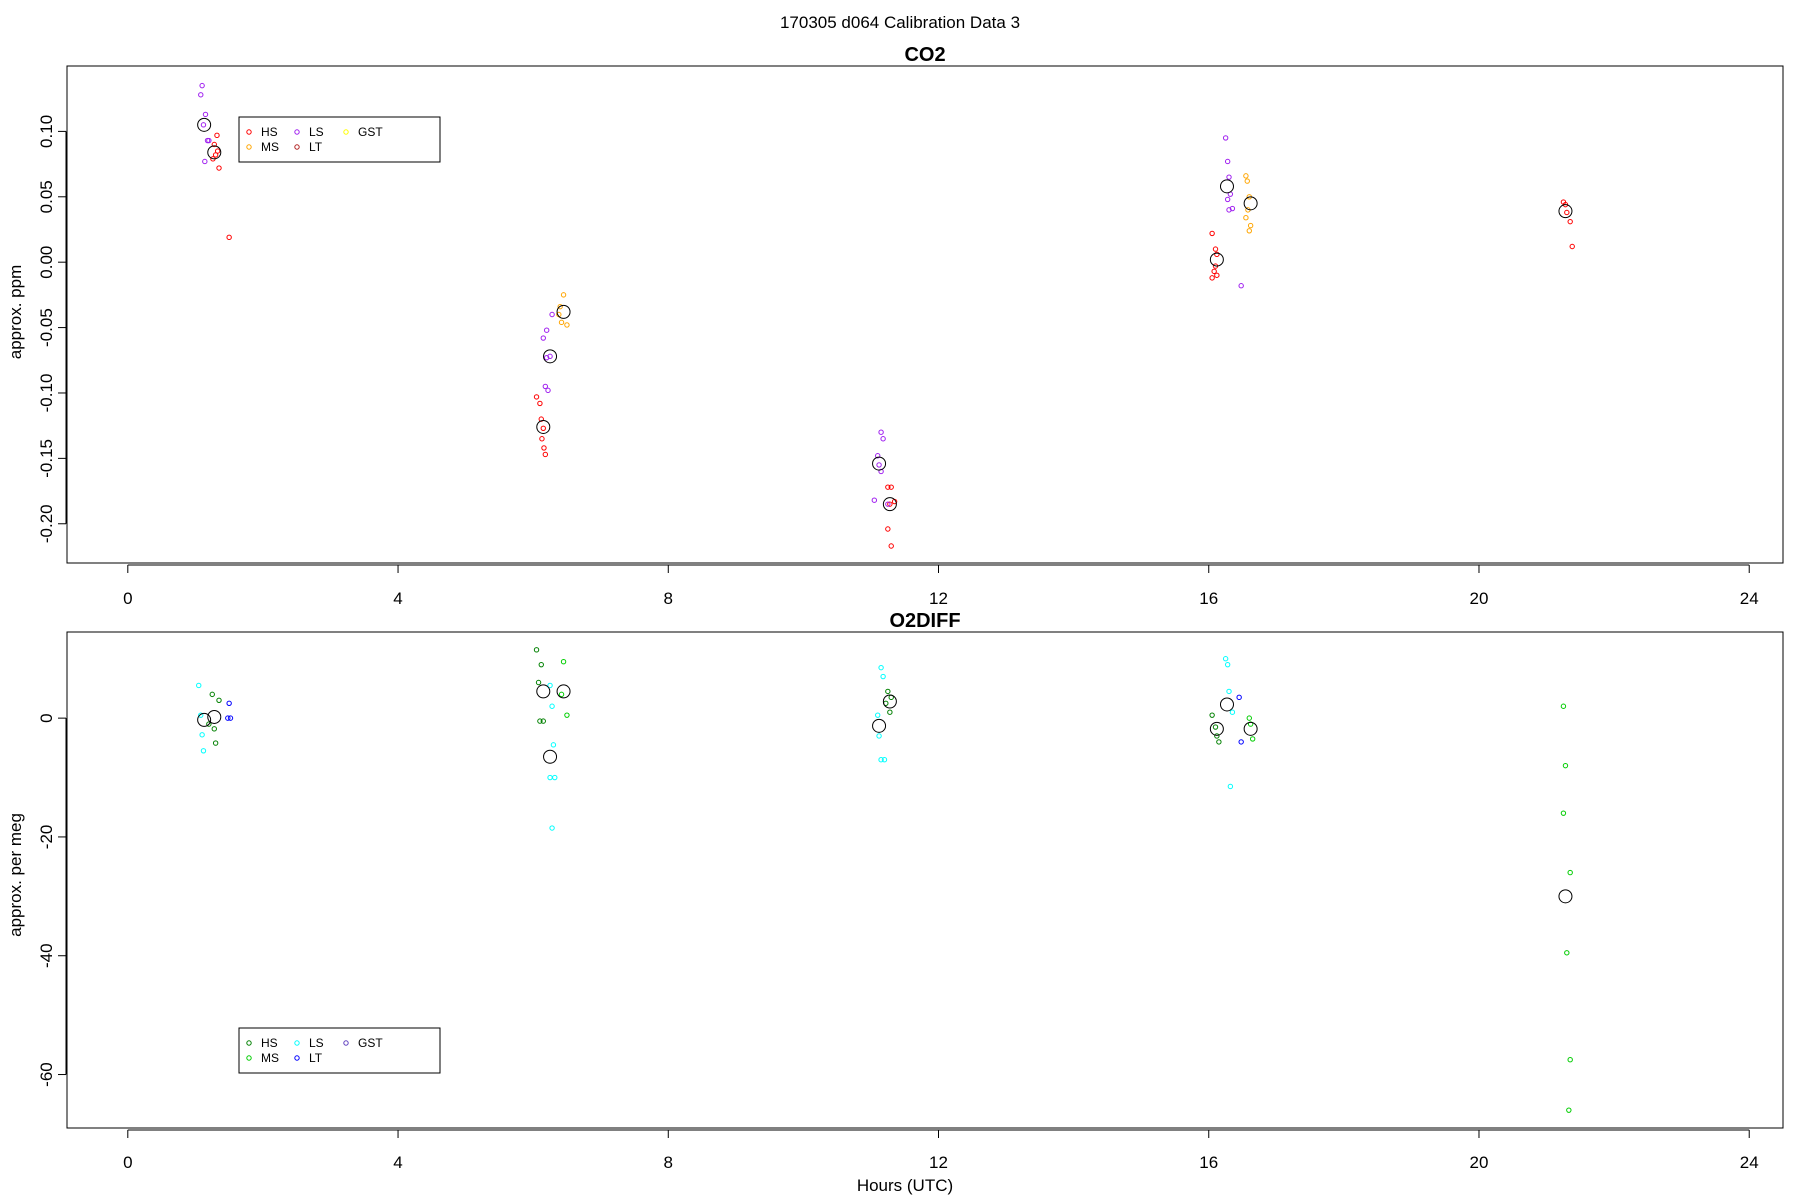  Describe the element at coordinates (316, 132) in the screenshot. I see `co2-legend-label-ls: LS` at that location.